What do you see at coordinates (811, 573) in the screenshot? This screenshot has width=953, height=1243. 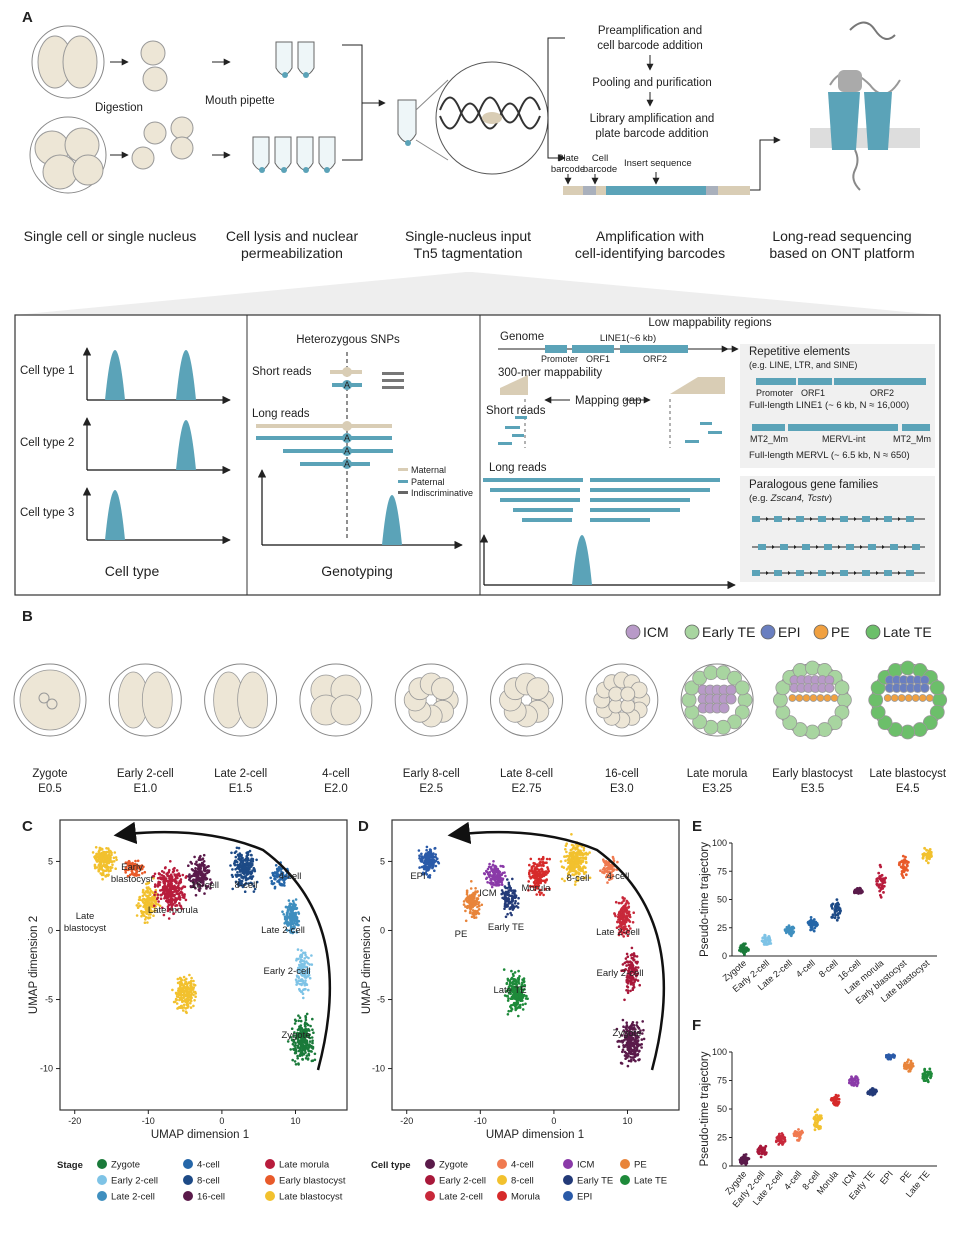 I see `gene-direction-mark` at bounding box center [811, 573].